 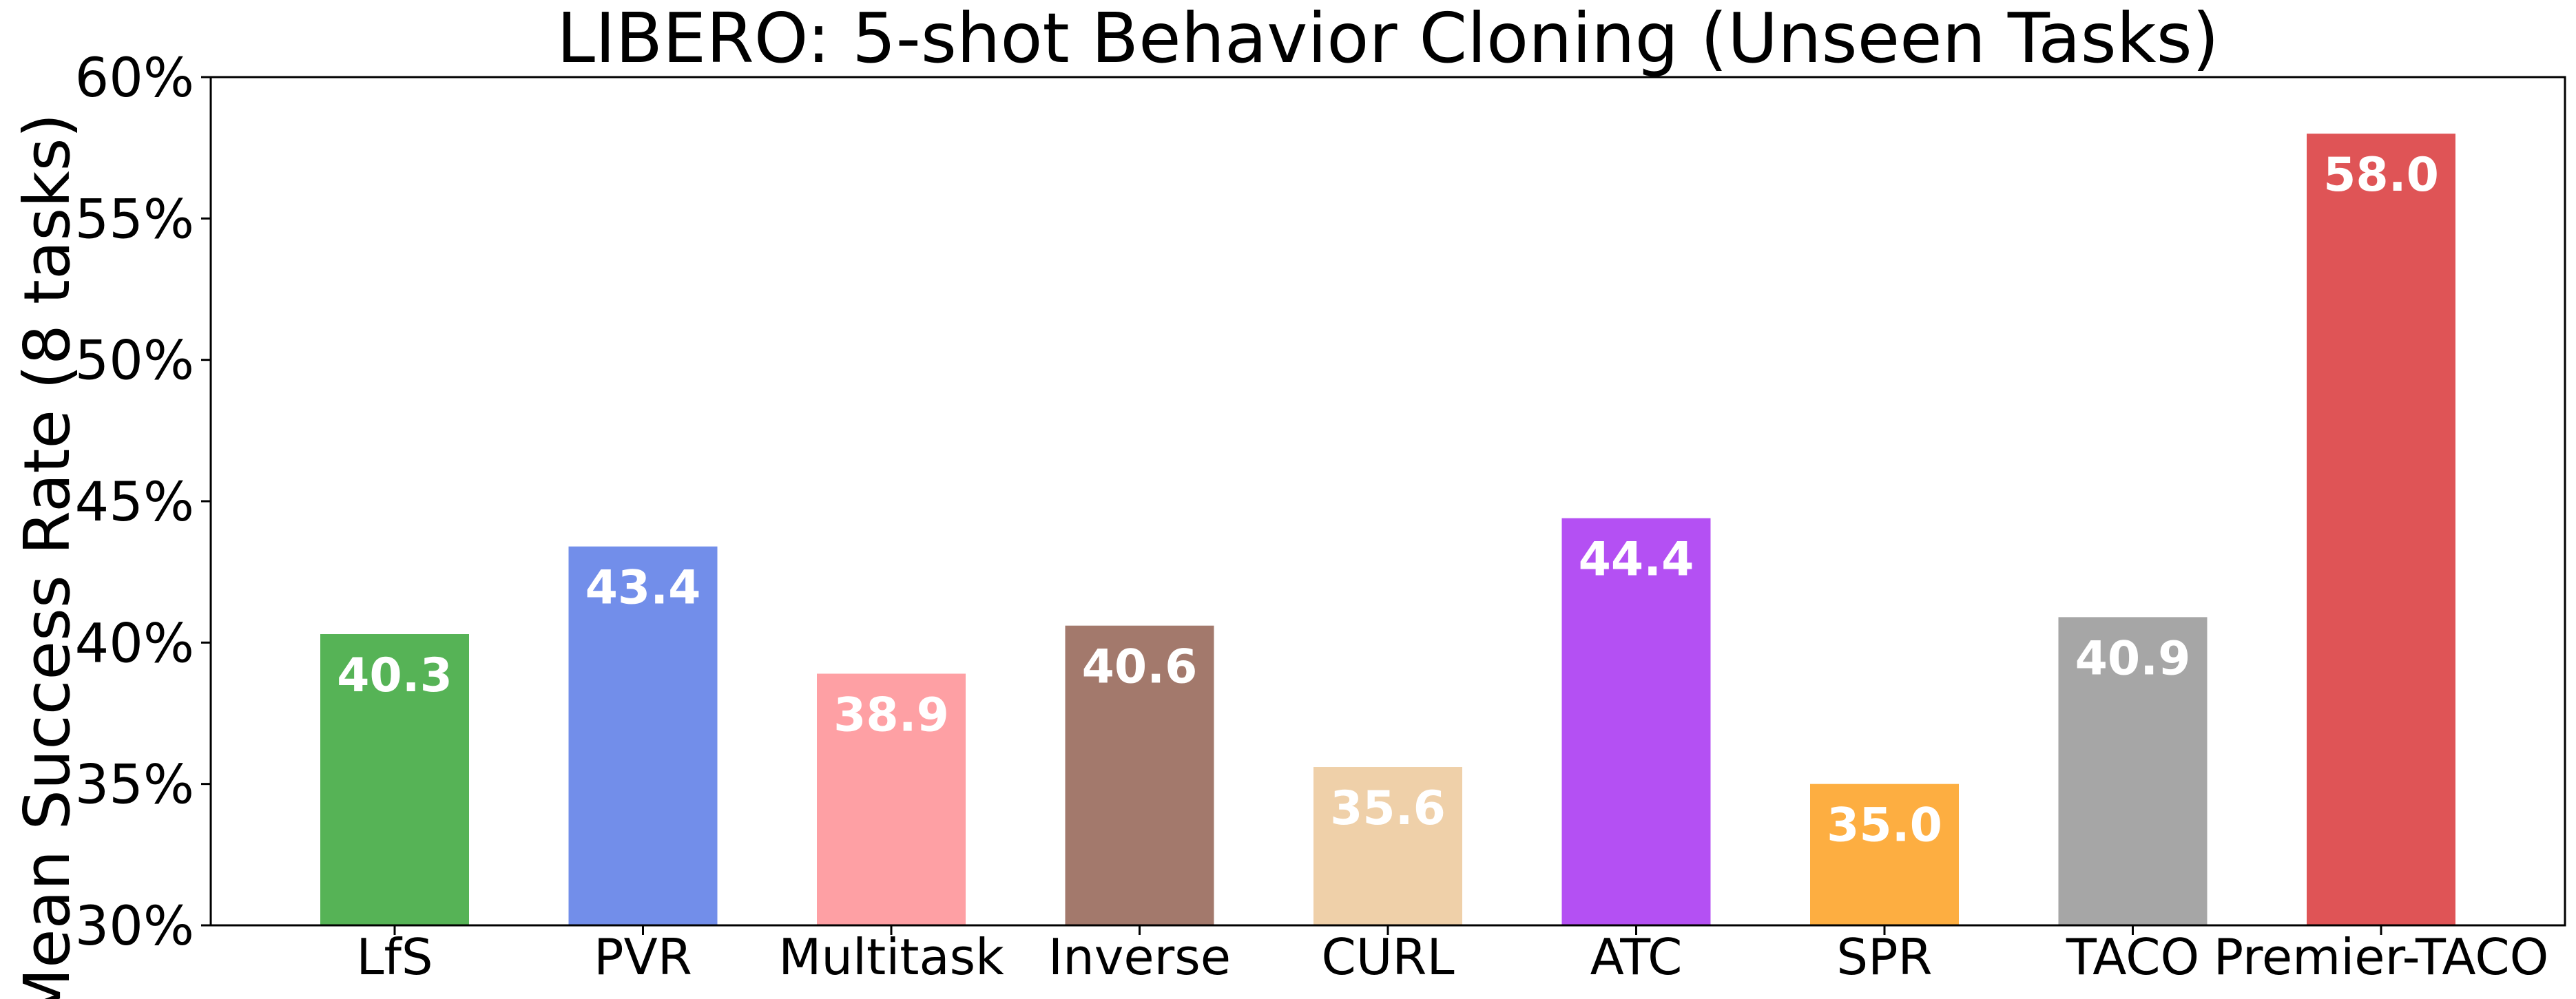 I want to click on x-tick-label-inverse: Inverse, so click(x=1139, y=957).